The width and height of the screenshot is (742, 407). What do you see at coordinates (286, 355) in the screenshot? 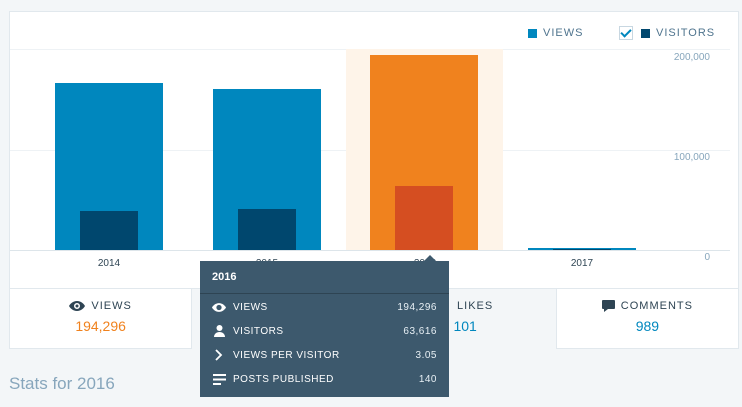
I see `tooltip-row-label: VIEWS PER VISITOR` at bounding box center [286, 355].